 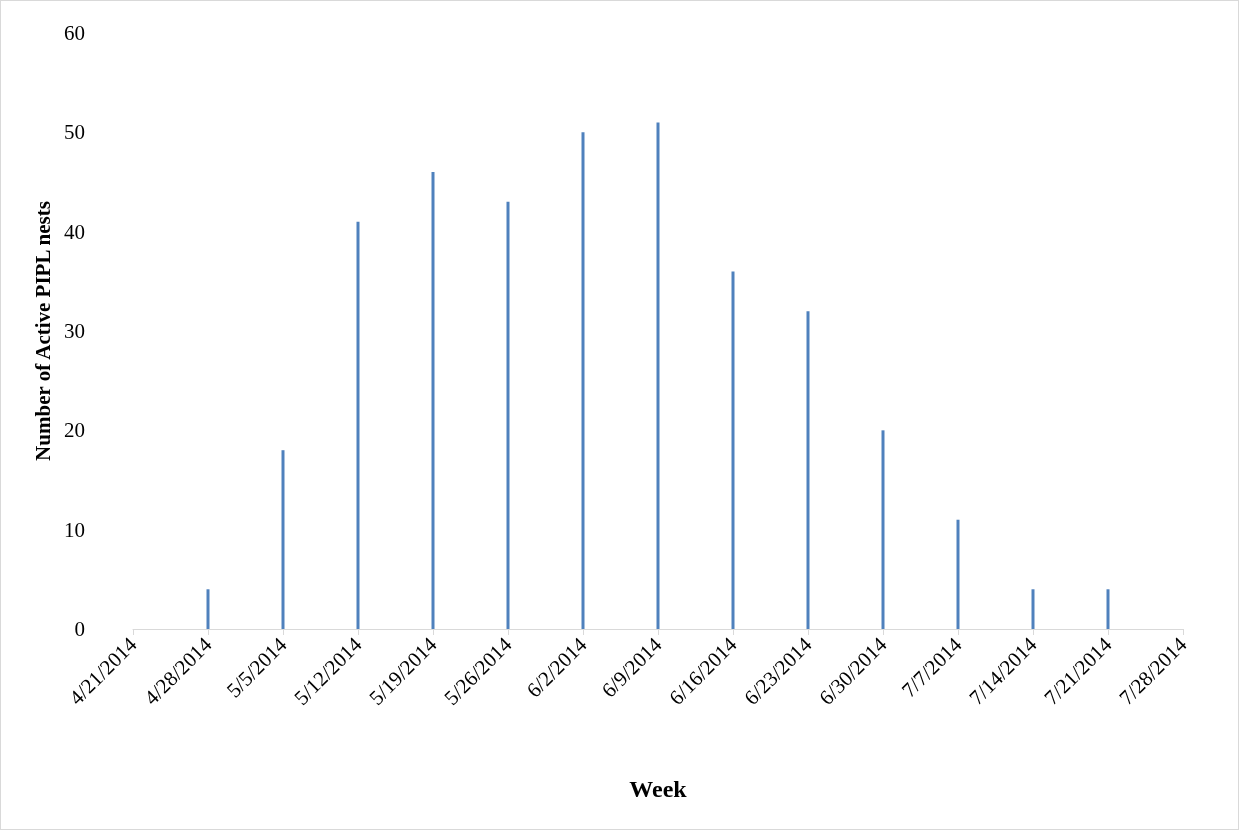 What do you see at coordinates (74, 231) in the screenshot?
I see `y-tick-label: 40` at bounding box center [74, 231].